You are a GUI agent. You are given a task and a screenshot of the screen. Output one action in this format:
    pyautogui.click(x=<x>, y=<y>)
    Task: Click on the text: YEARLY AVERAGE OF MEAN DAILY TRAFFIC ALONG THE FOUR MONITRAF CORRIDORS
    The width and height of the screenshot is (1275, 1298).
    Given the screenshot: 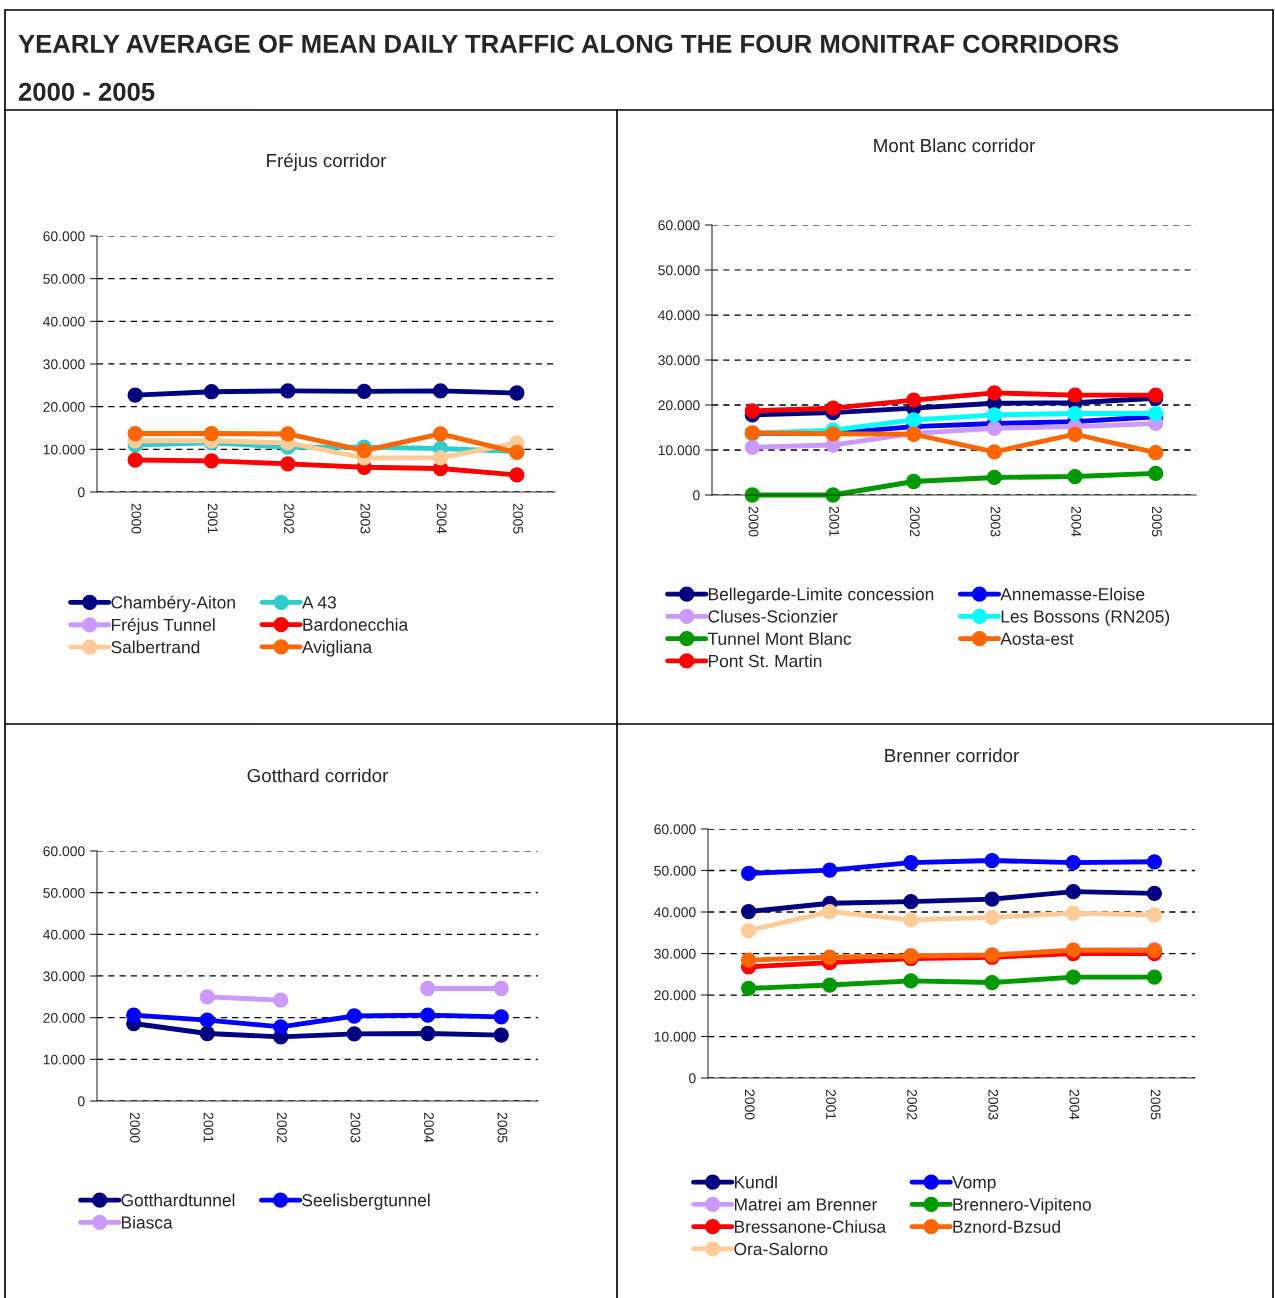 What is the action you would take?
    pyautogui.click(x=568, y=43)
    